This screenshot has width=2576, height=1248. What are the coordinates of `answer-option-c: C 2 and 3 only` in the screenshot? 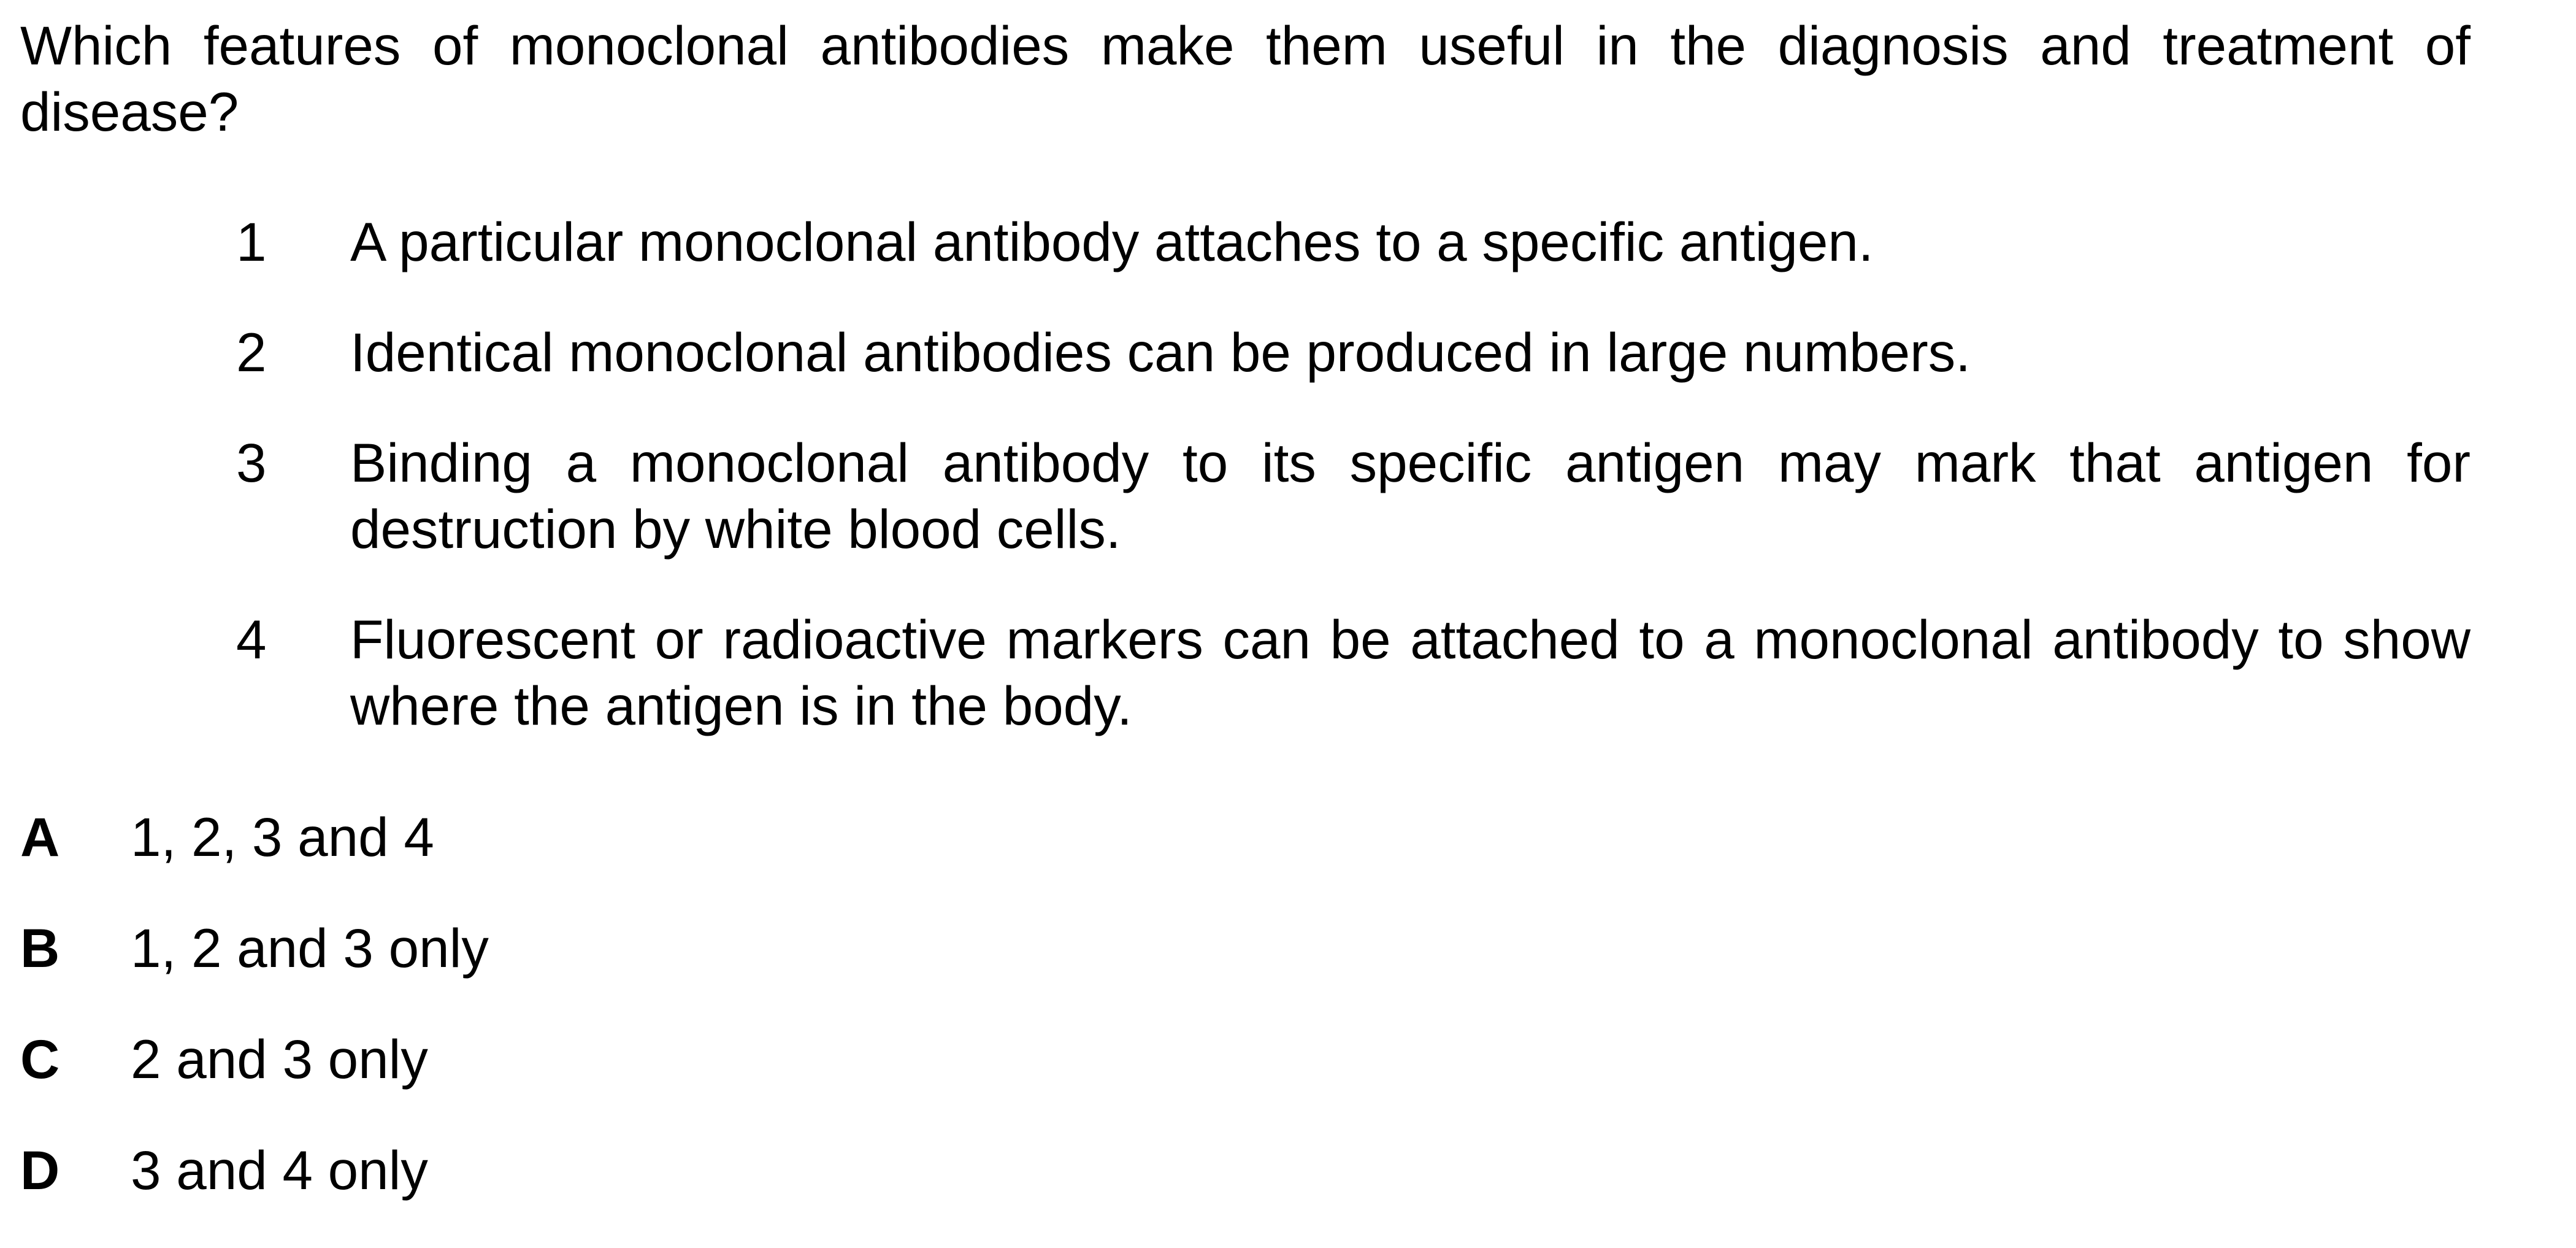 It's located at (254, 1059).